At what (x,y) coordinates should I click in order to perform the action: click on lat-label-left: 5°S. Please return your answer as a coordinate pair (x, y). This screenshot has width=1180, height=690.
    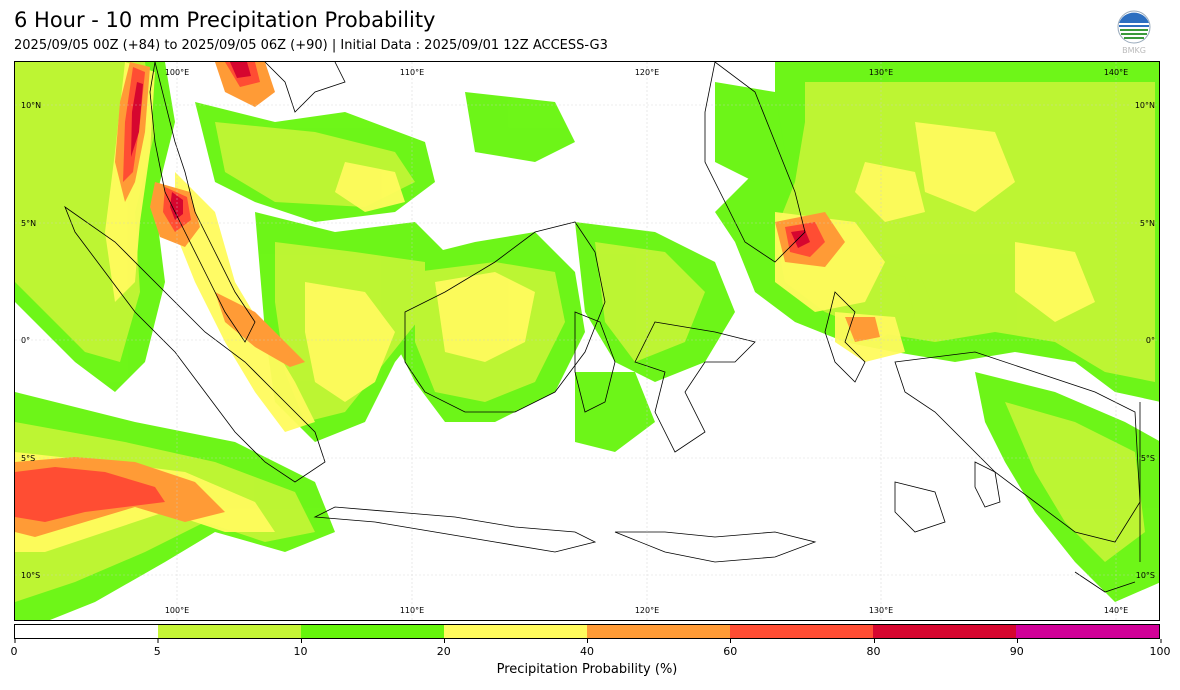
    Looking at the image, I should click on (28, 458).